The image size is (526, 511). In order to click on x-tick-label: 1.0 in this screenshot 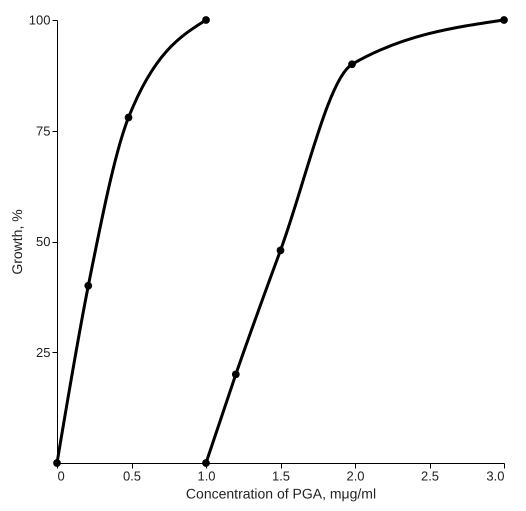, I will do `click(206, 476)`.